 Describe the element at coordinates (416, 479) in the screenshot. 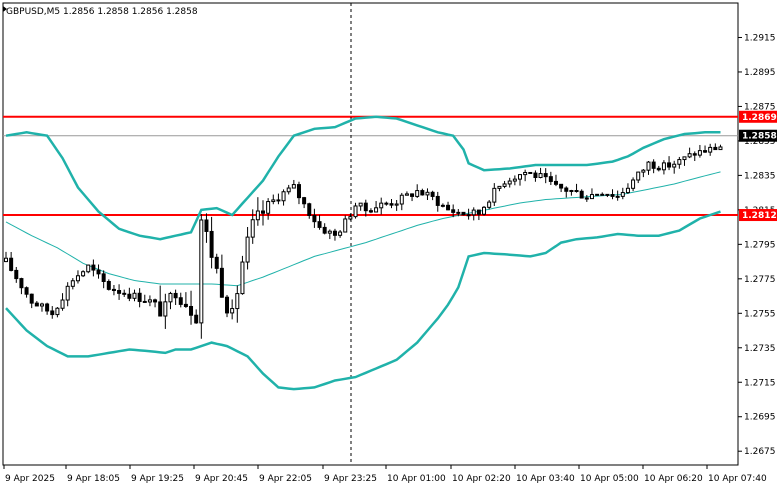

I see `x-tick-label: 10 Apr 01:00` at that location.